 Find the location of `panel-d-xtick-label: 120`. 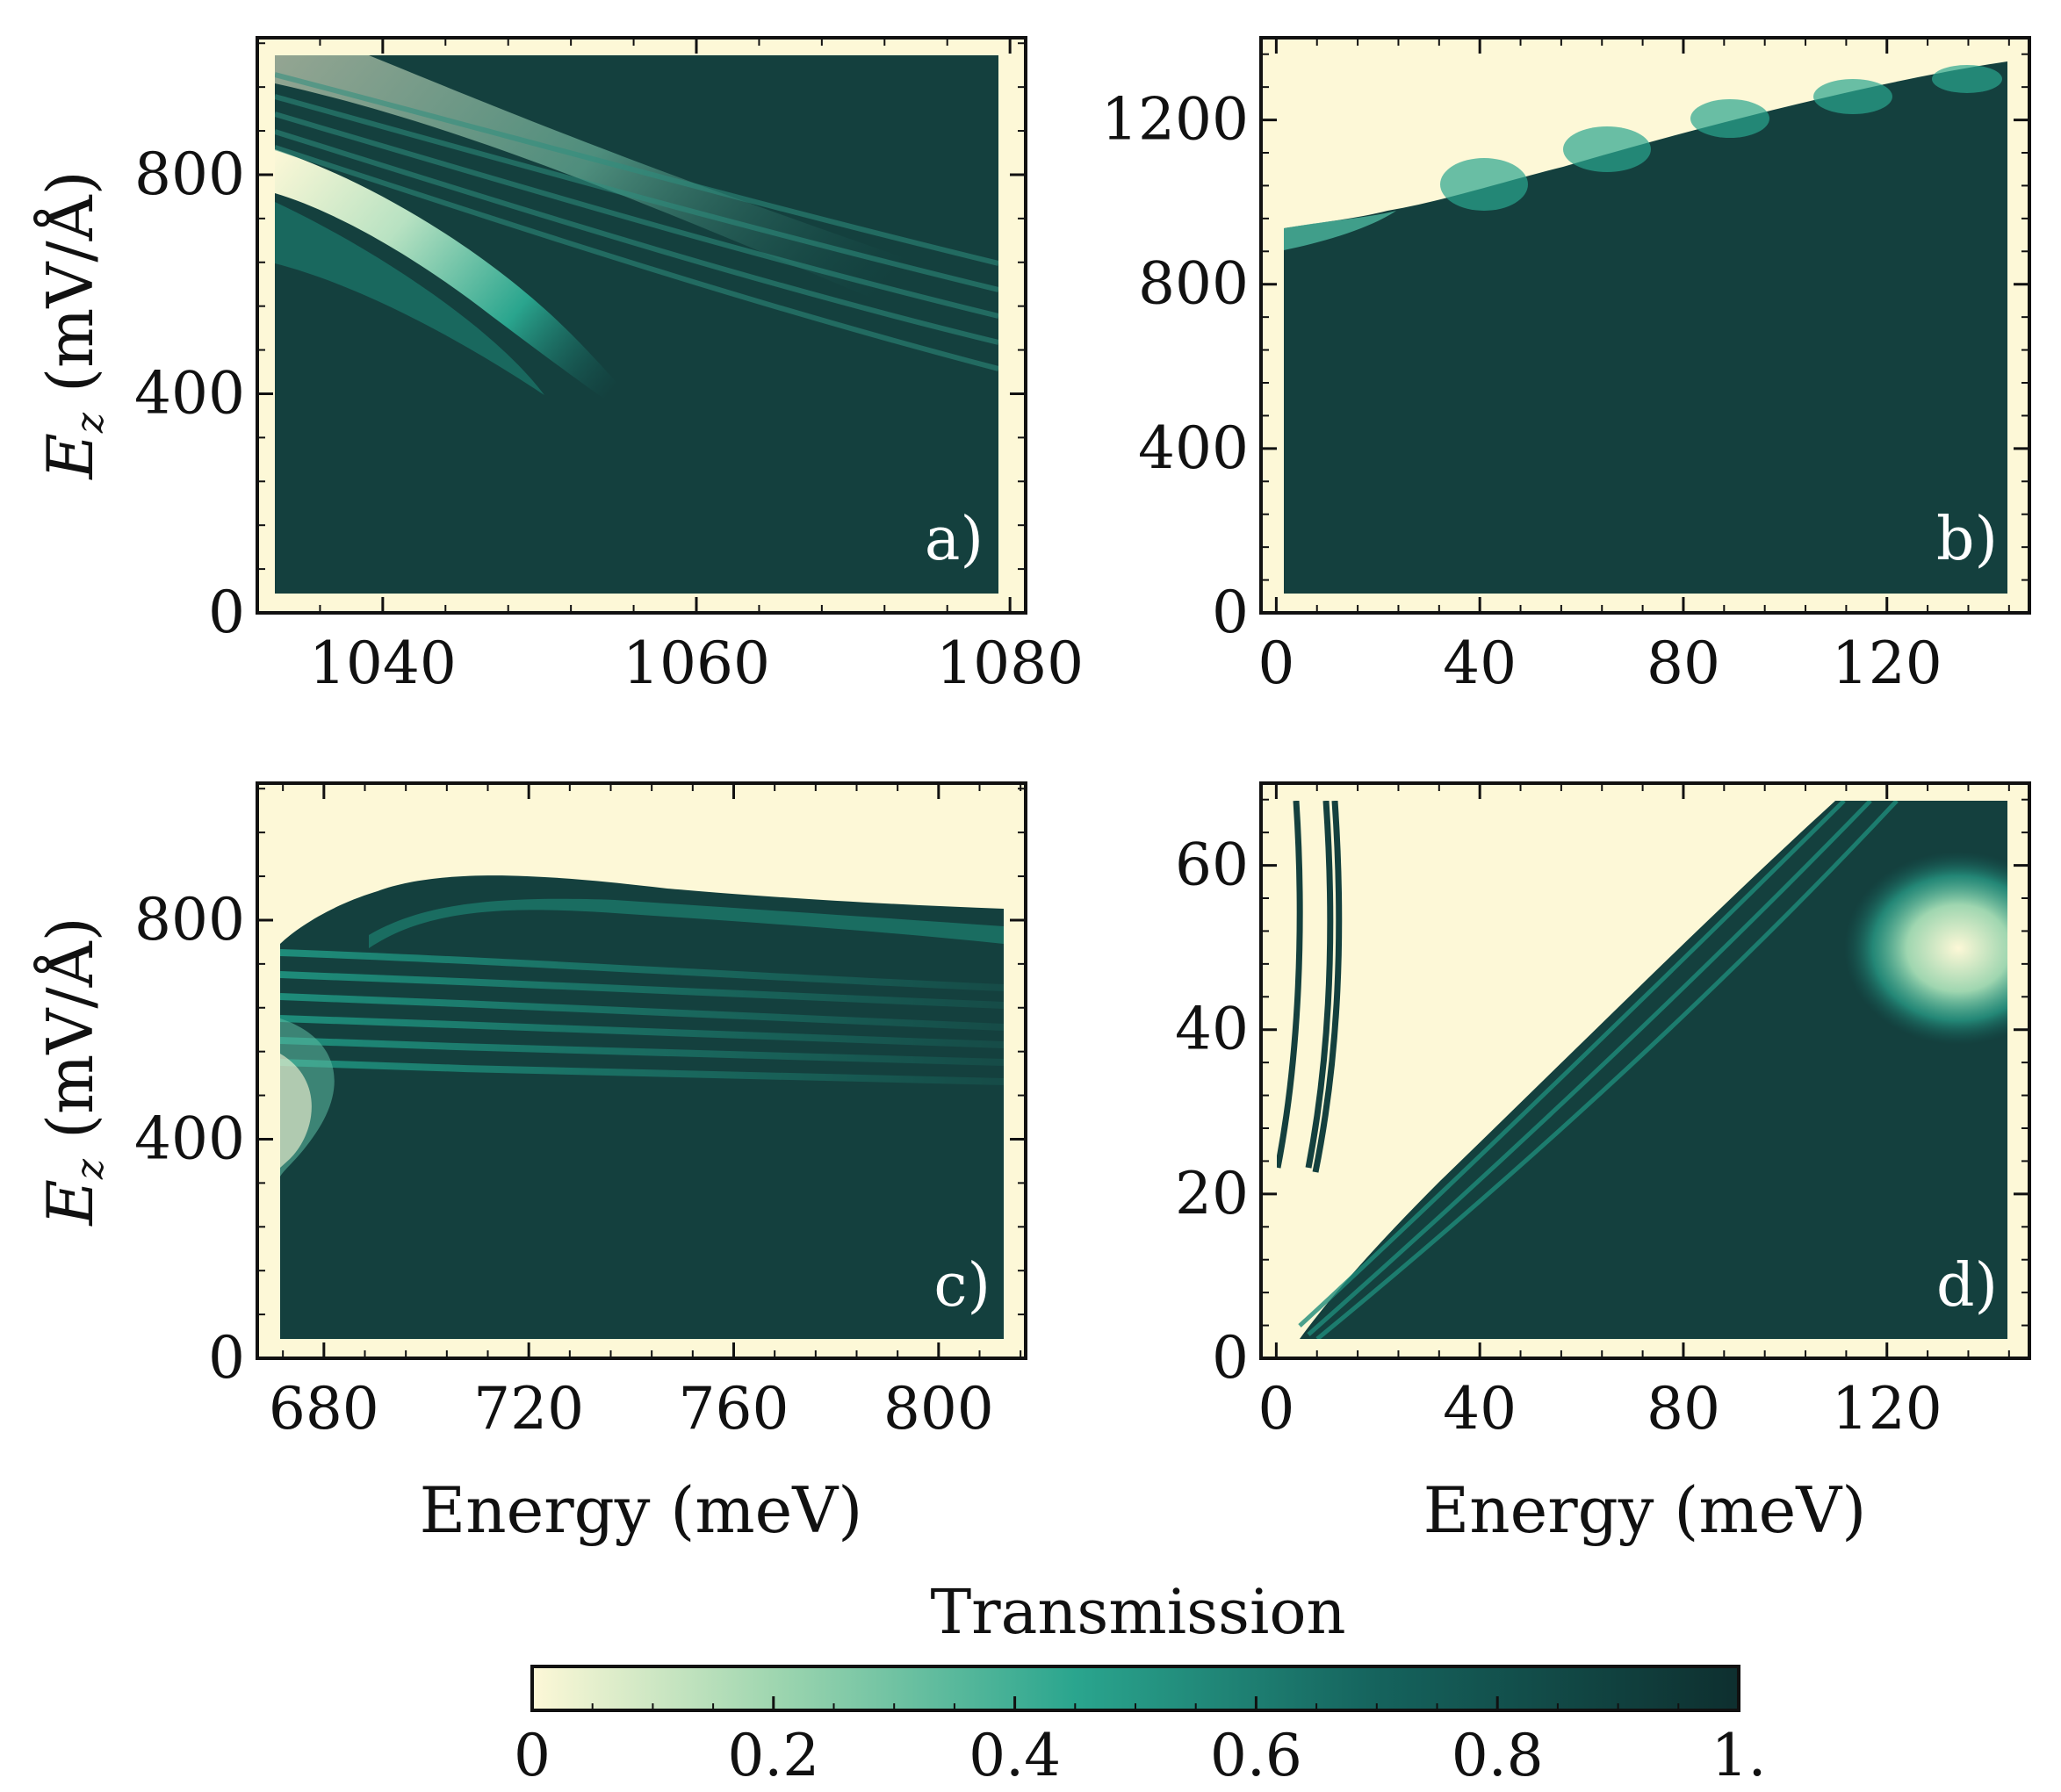

panel-d-xtick-label: 120 is located at coordinates (1887, 1409).